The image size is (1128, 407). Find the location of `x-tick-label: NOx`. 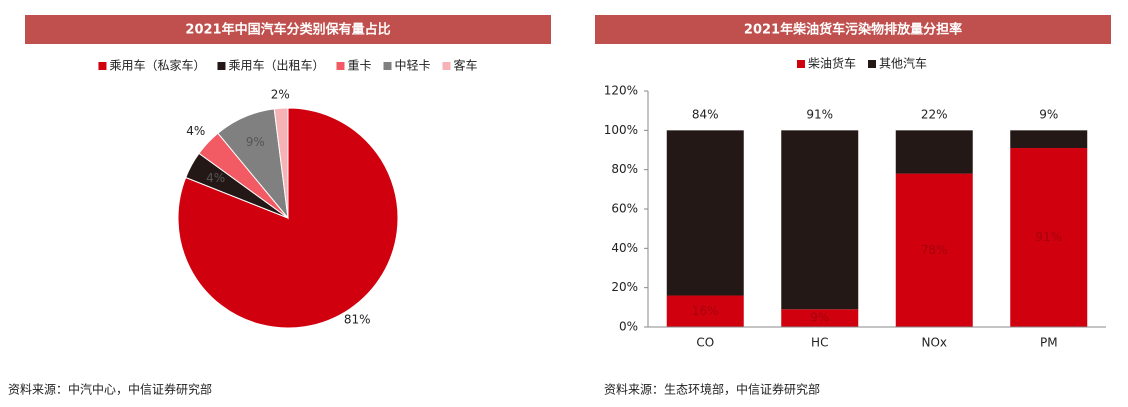

x-tick-label: NOx is located at coordinates (934, 343).